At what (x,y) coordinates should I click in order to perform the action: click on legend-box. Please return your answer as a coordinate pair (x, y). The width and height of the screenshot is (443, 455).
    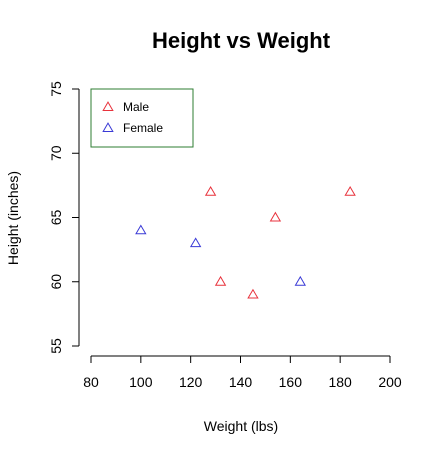
    Looking at the image, I should click on (142, 118).